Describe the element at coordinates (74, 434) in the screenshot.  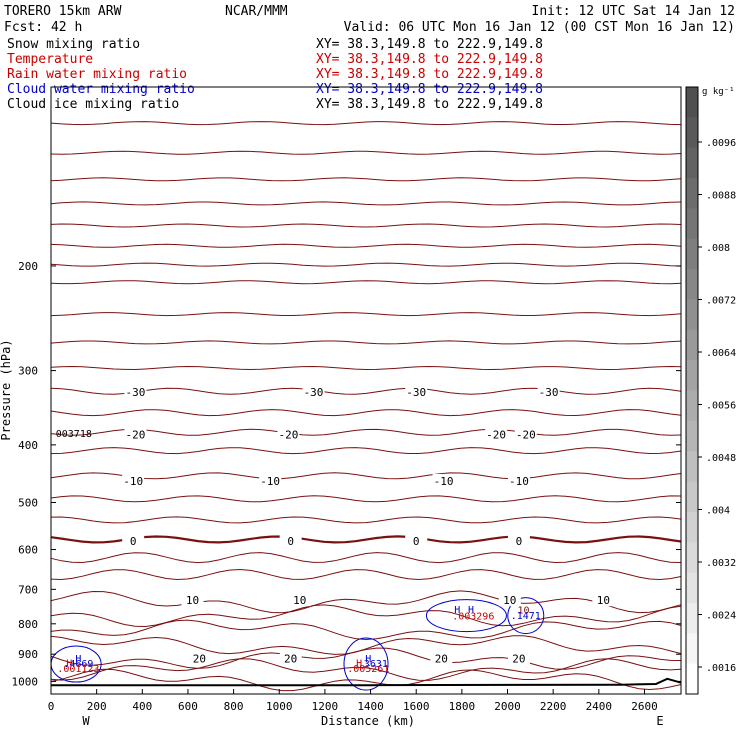
I see `extremum-label: 003718` at that location.